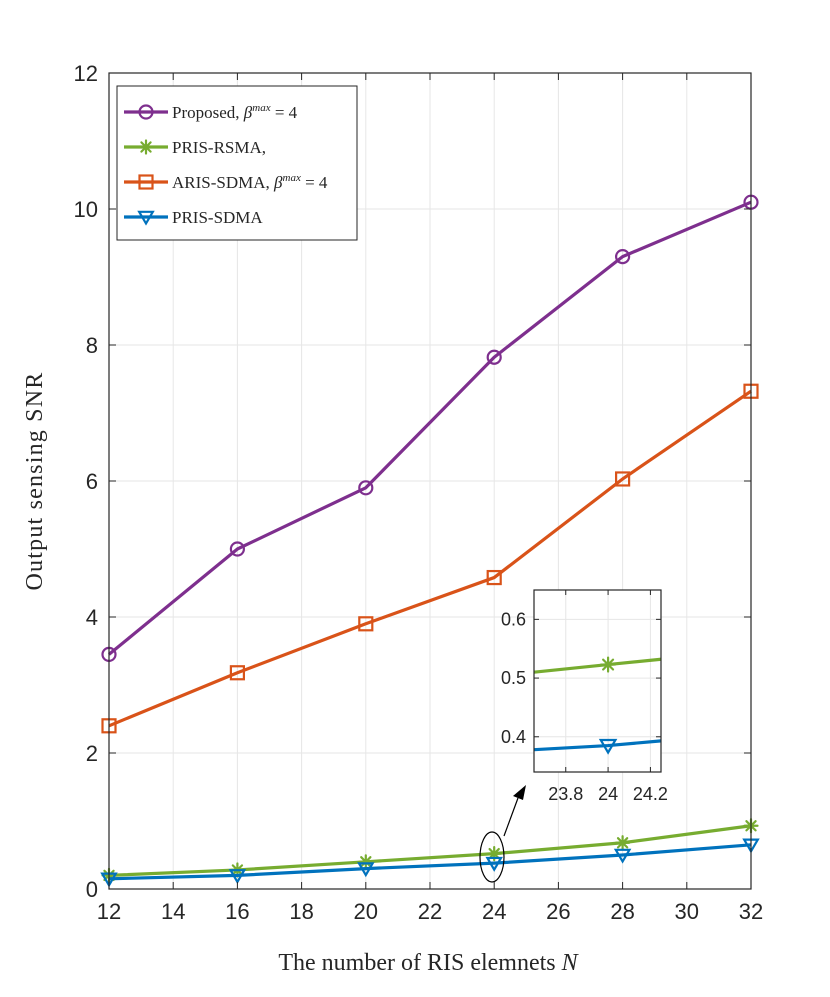  Describe the element at coordinates (687, 911) in the screenshot. I see `x-tick-label: 30` at that location.